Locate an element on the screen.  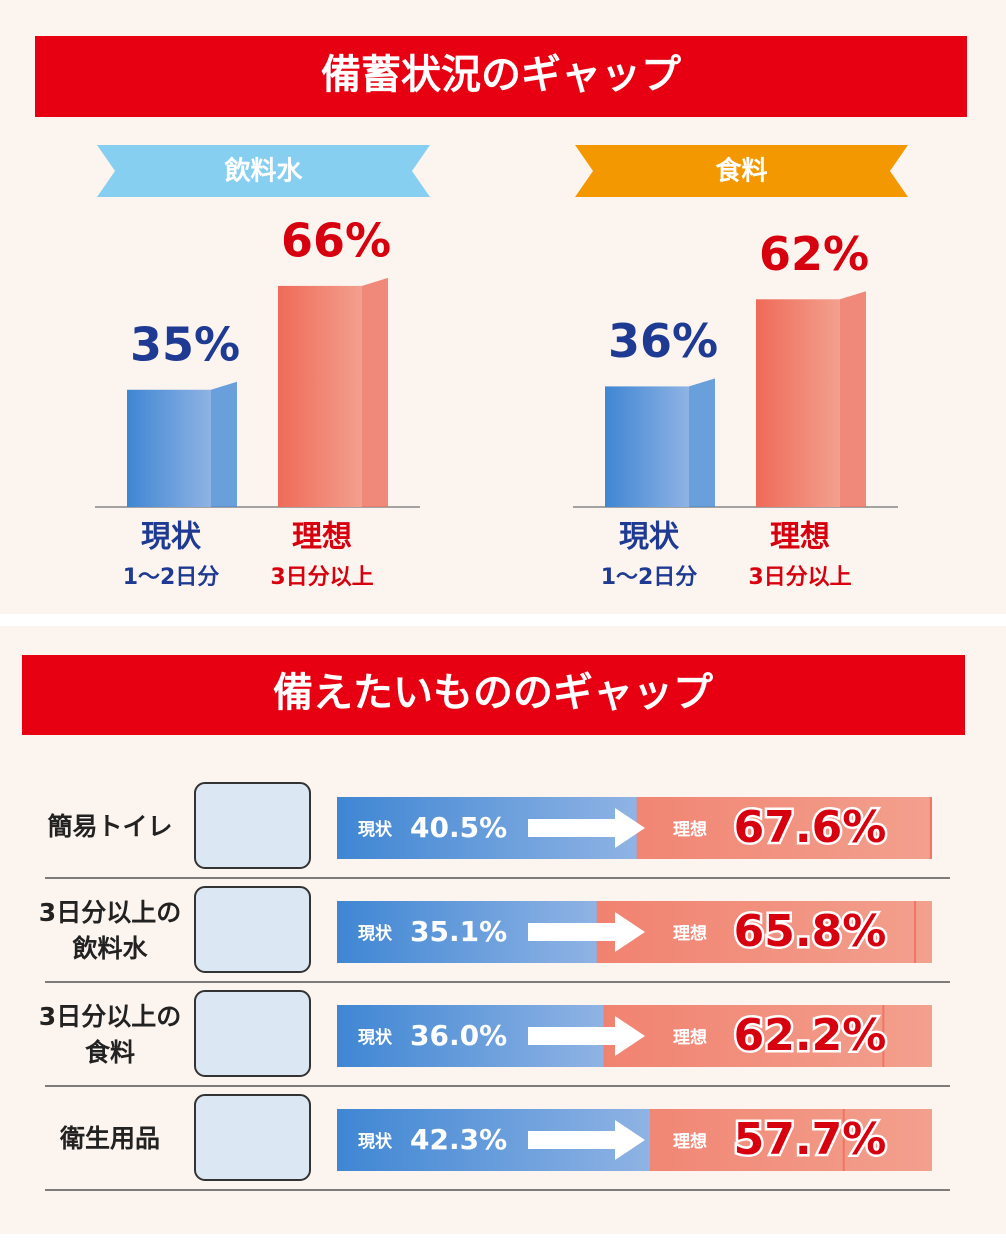
value-label: 42.3% is located at coordinates (458, 1139).